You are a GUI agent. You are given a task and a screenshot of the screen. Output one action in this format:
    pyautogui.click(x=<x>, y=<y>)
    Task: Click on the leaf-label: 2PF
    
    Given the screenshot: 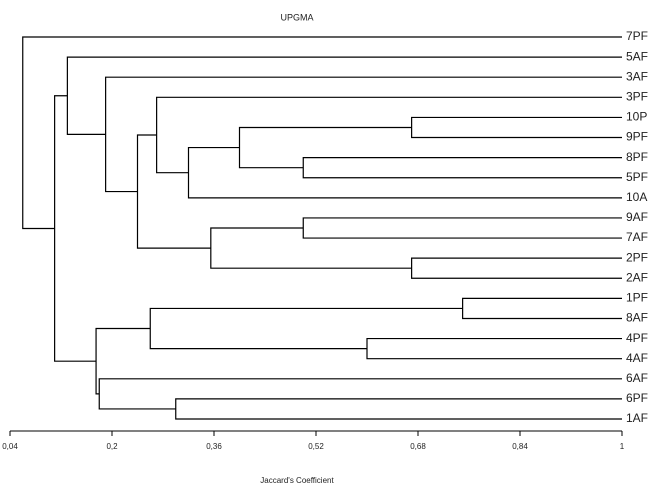 What is the action you would take?
    pyautogui.click(x=637, y=257)
    